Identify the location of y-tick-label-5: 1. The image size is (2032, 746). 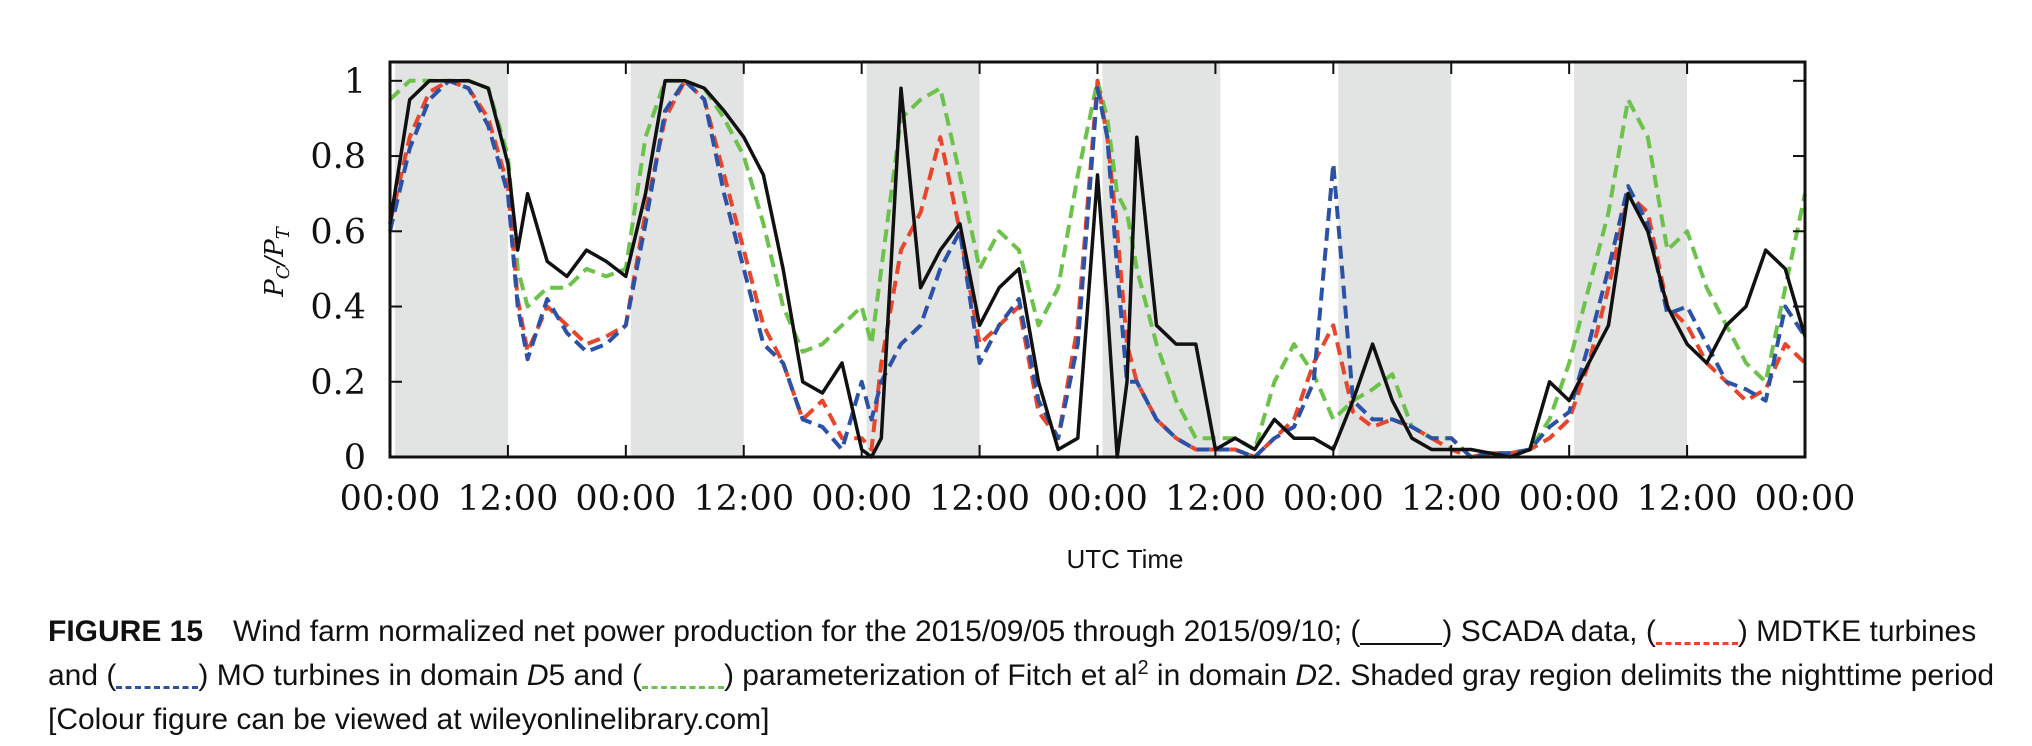
(355, 82).